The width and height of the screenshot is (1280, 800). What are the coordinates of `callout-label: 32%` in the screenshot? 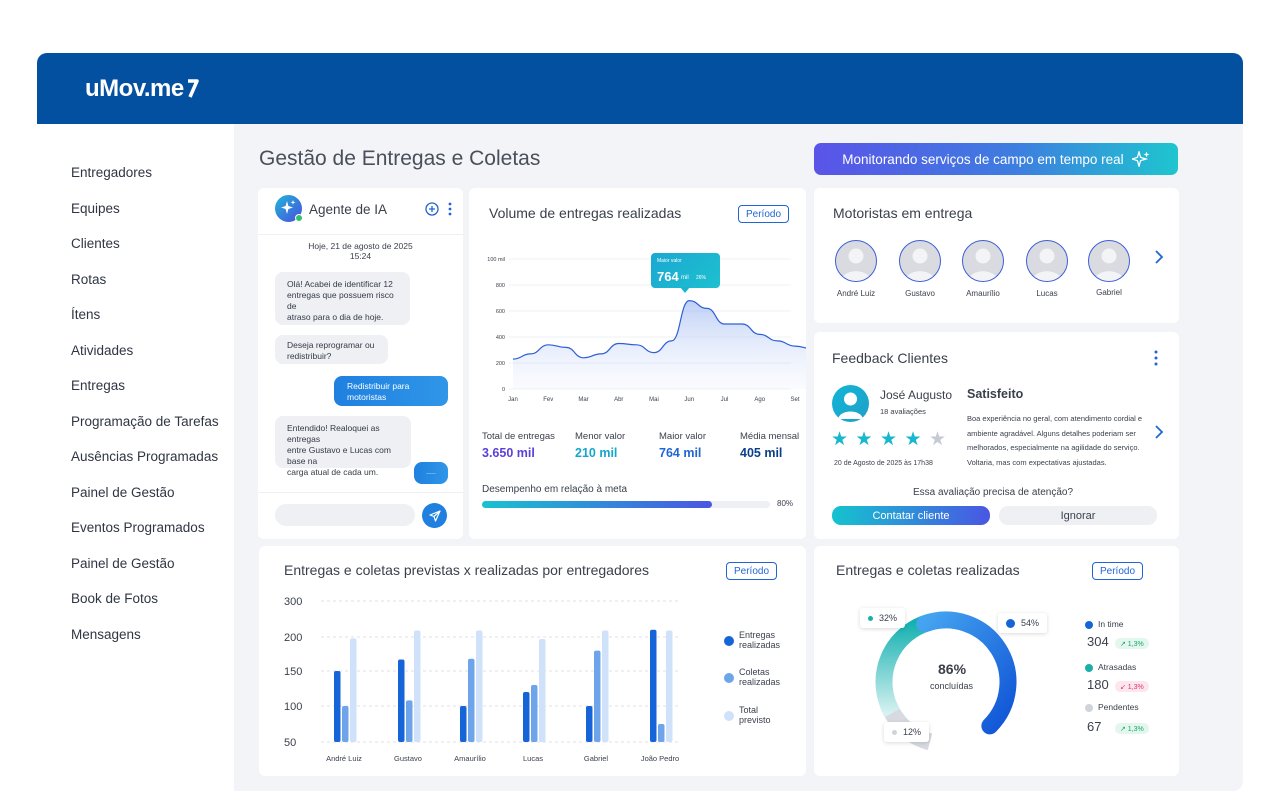 It's located at (888, 618).